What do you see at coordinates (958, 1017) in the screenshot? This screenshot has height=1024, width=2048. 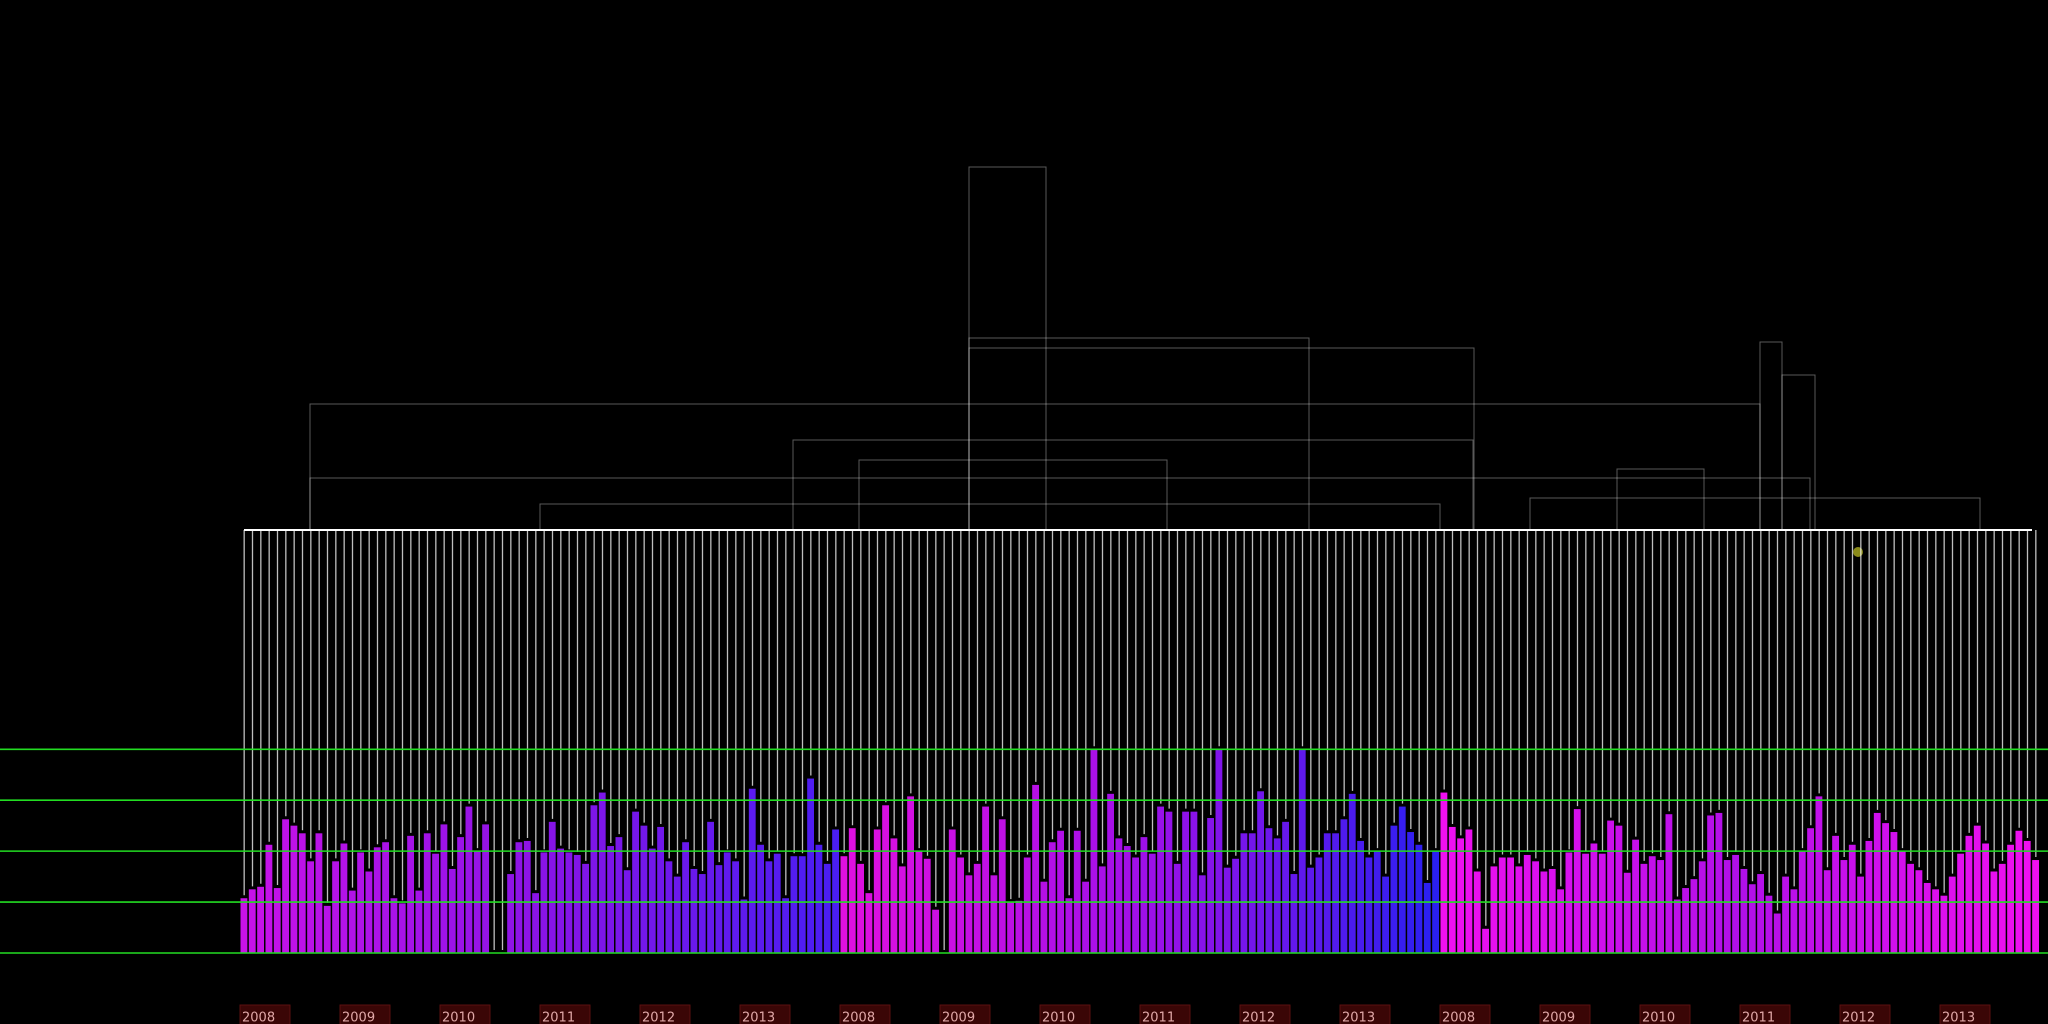 I see `x-tick-label: 2009` at bounding box center [958, 1017].